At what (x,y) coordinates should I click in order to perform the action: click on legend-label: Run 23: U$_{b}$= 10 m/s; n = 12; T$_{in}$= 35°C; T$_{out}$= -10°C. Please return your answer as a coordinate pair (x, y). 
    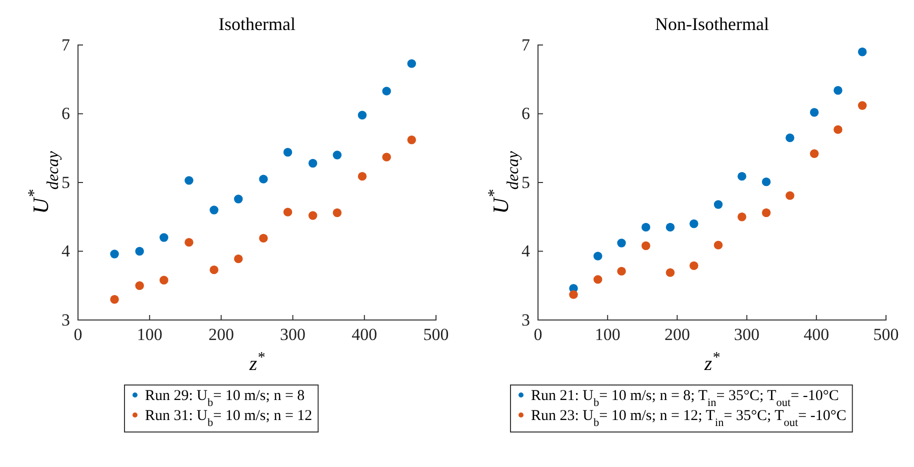
    Looking at the image, I should click on (688, 418).